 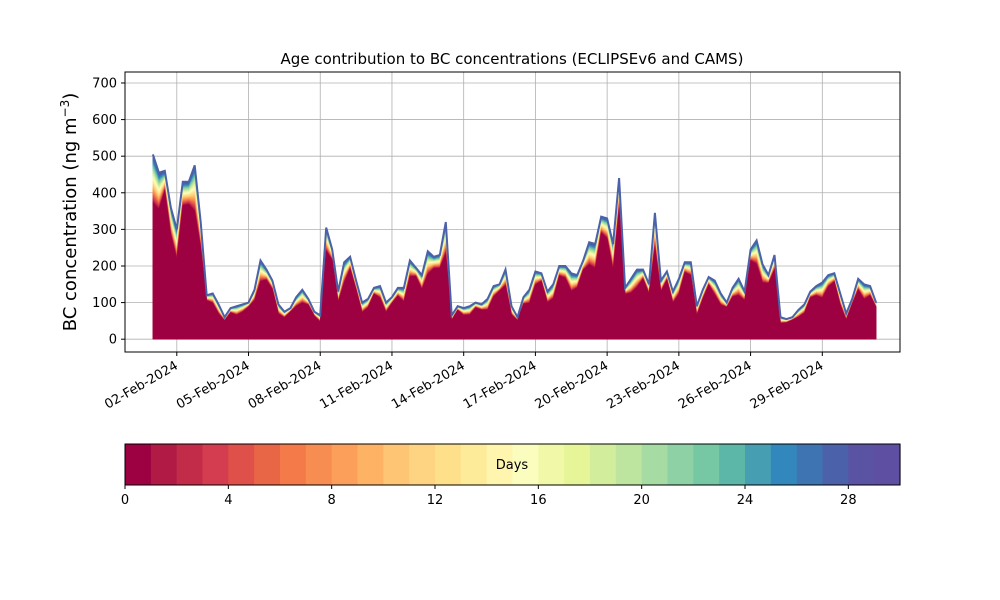 I want to click on x-tick-label: 11-Feb-2024, so click(x=356, y=385).